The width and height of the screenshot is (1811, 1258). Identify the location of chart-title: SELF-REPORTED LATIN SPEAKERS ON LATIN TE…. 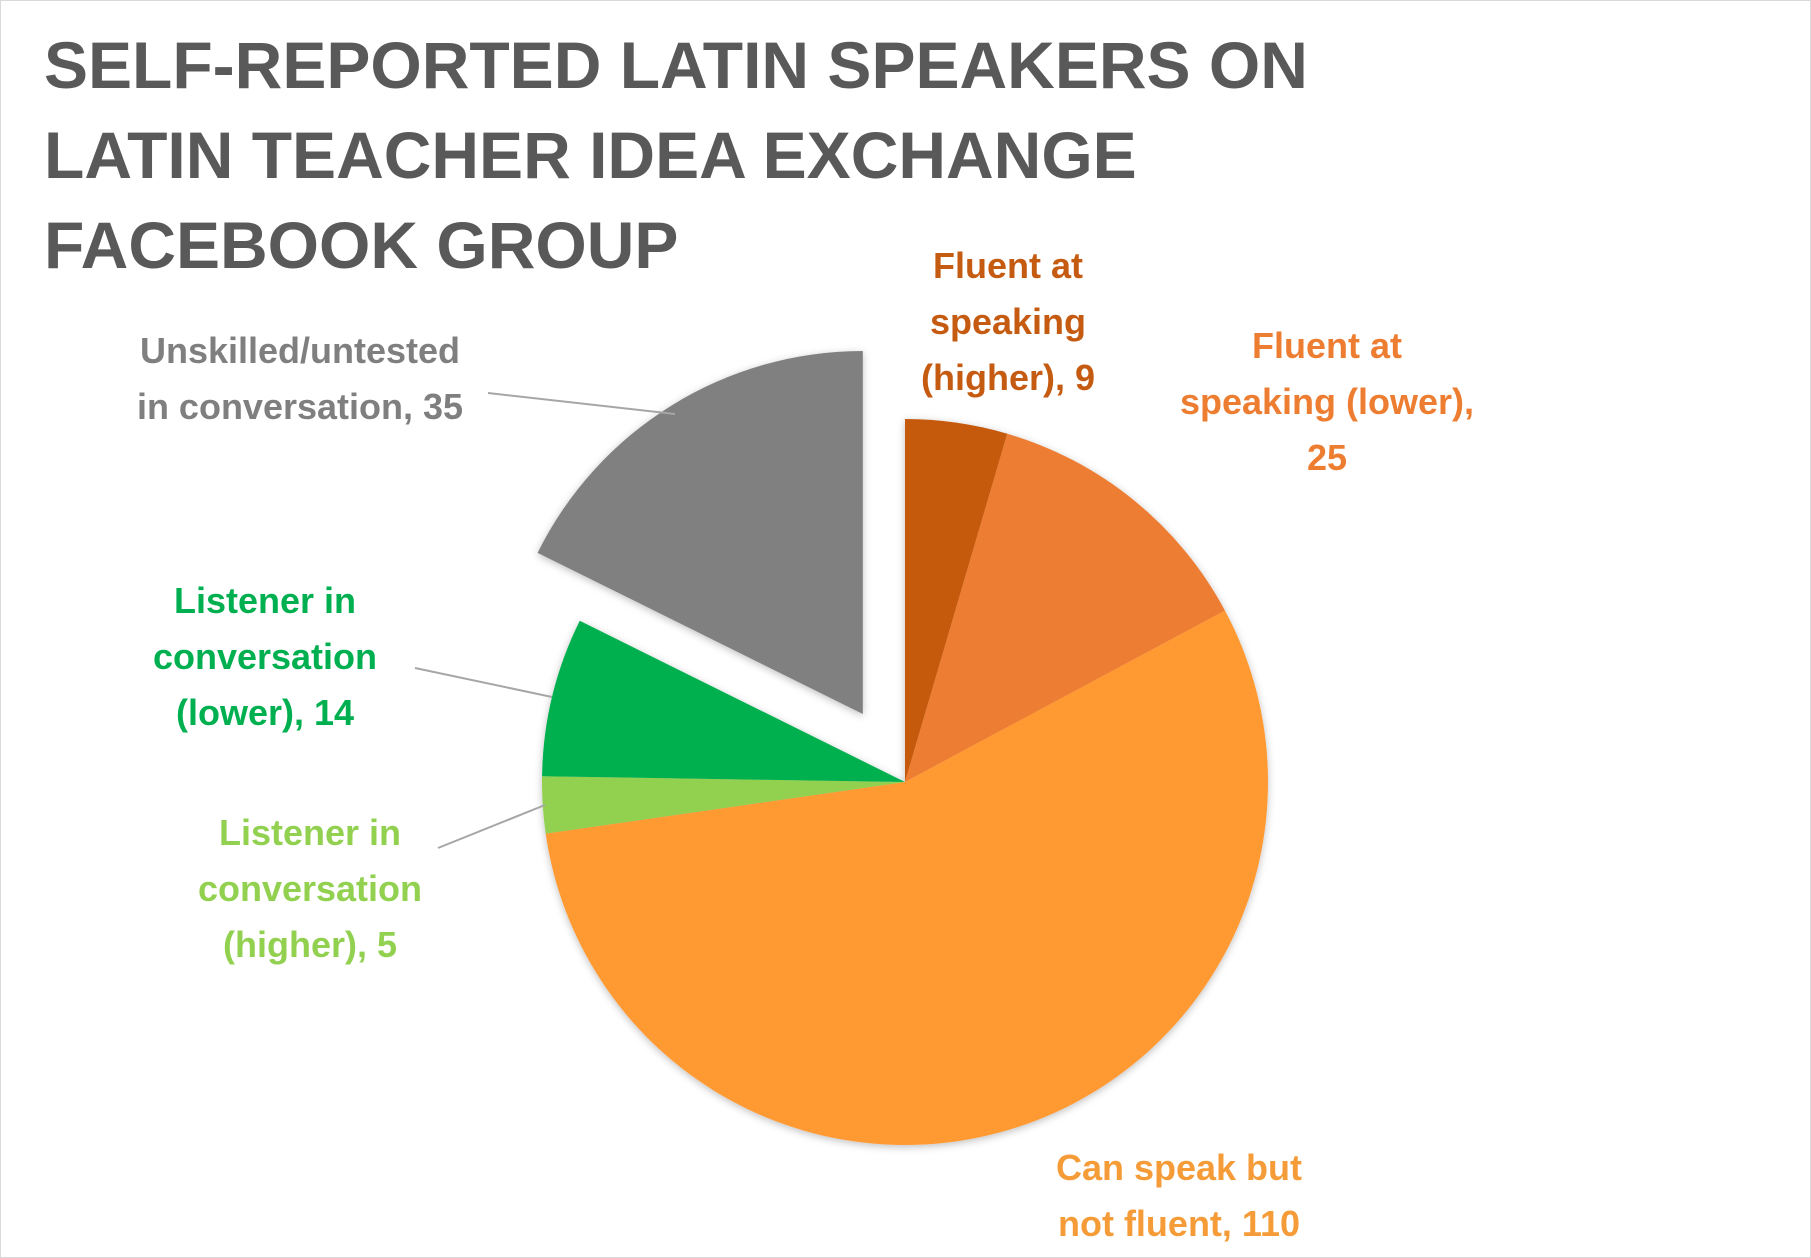
(676, 155).